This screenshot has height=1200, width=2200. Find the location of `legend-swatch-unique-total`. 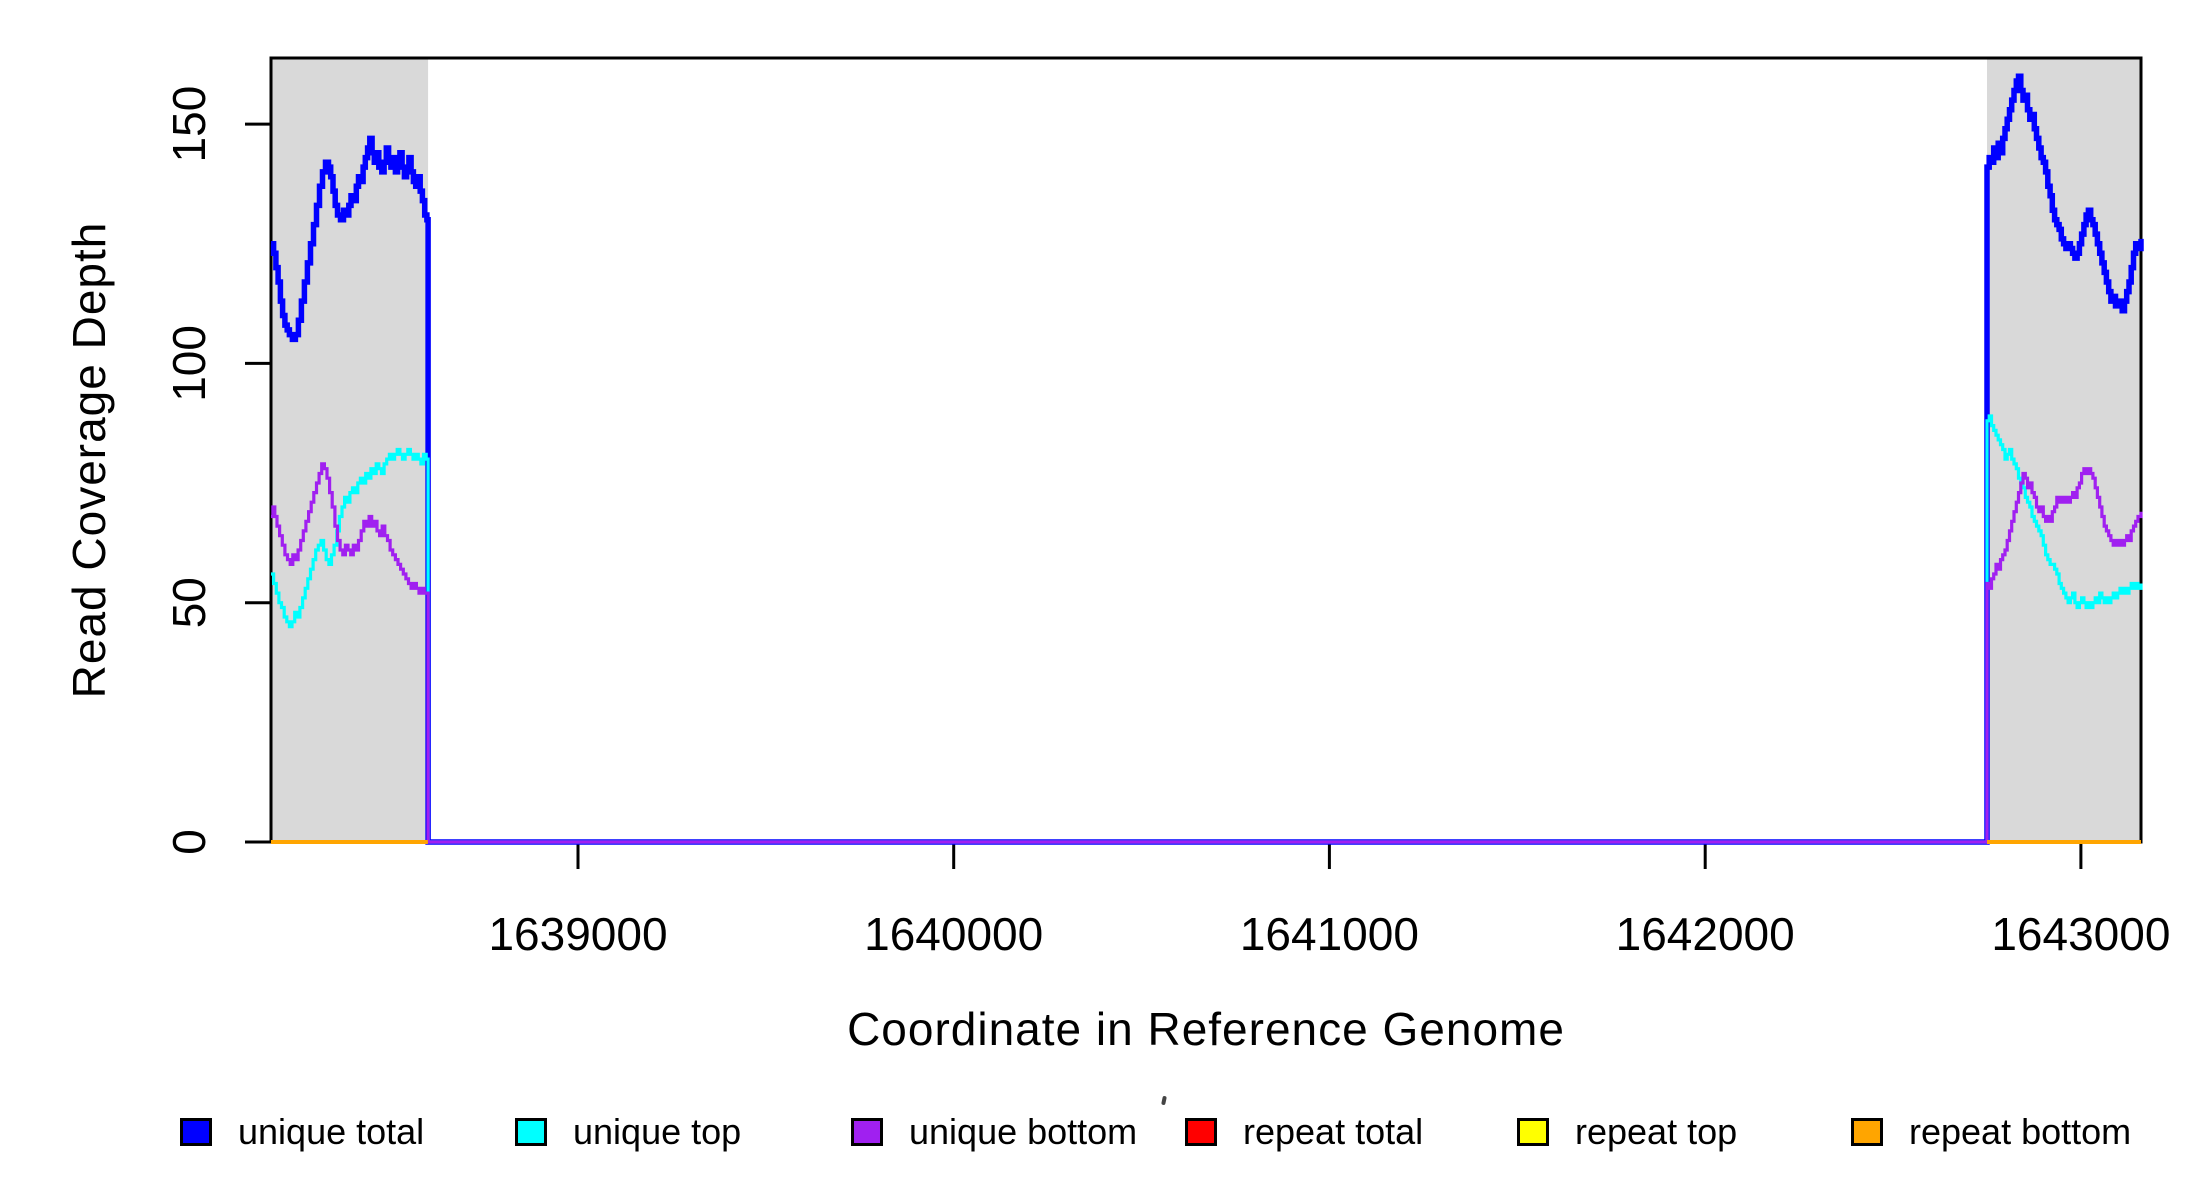

legend-swatch-unique-total is located at coordinates (196, 1132).